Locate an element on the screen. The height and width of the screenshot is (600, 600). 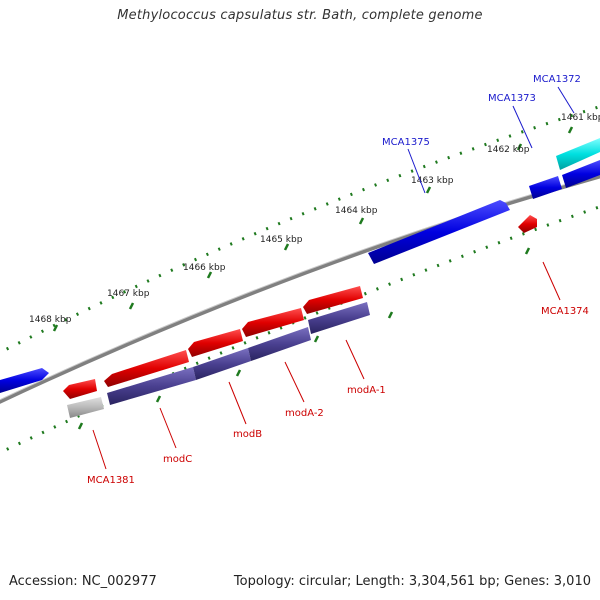
label-mca1375: MCA1375 is located at coordinates (406, 142).